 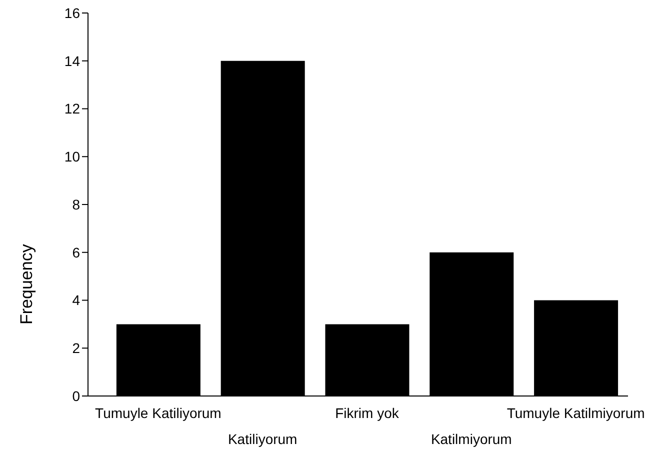 I want to click on x-tick-label: Katiliyorum, so click(x=263, y=439).